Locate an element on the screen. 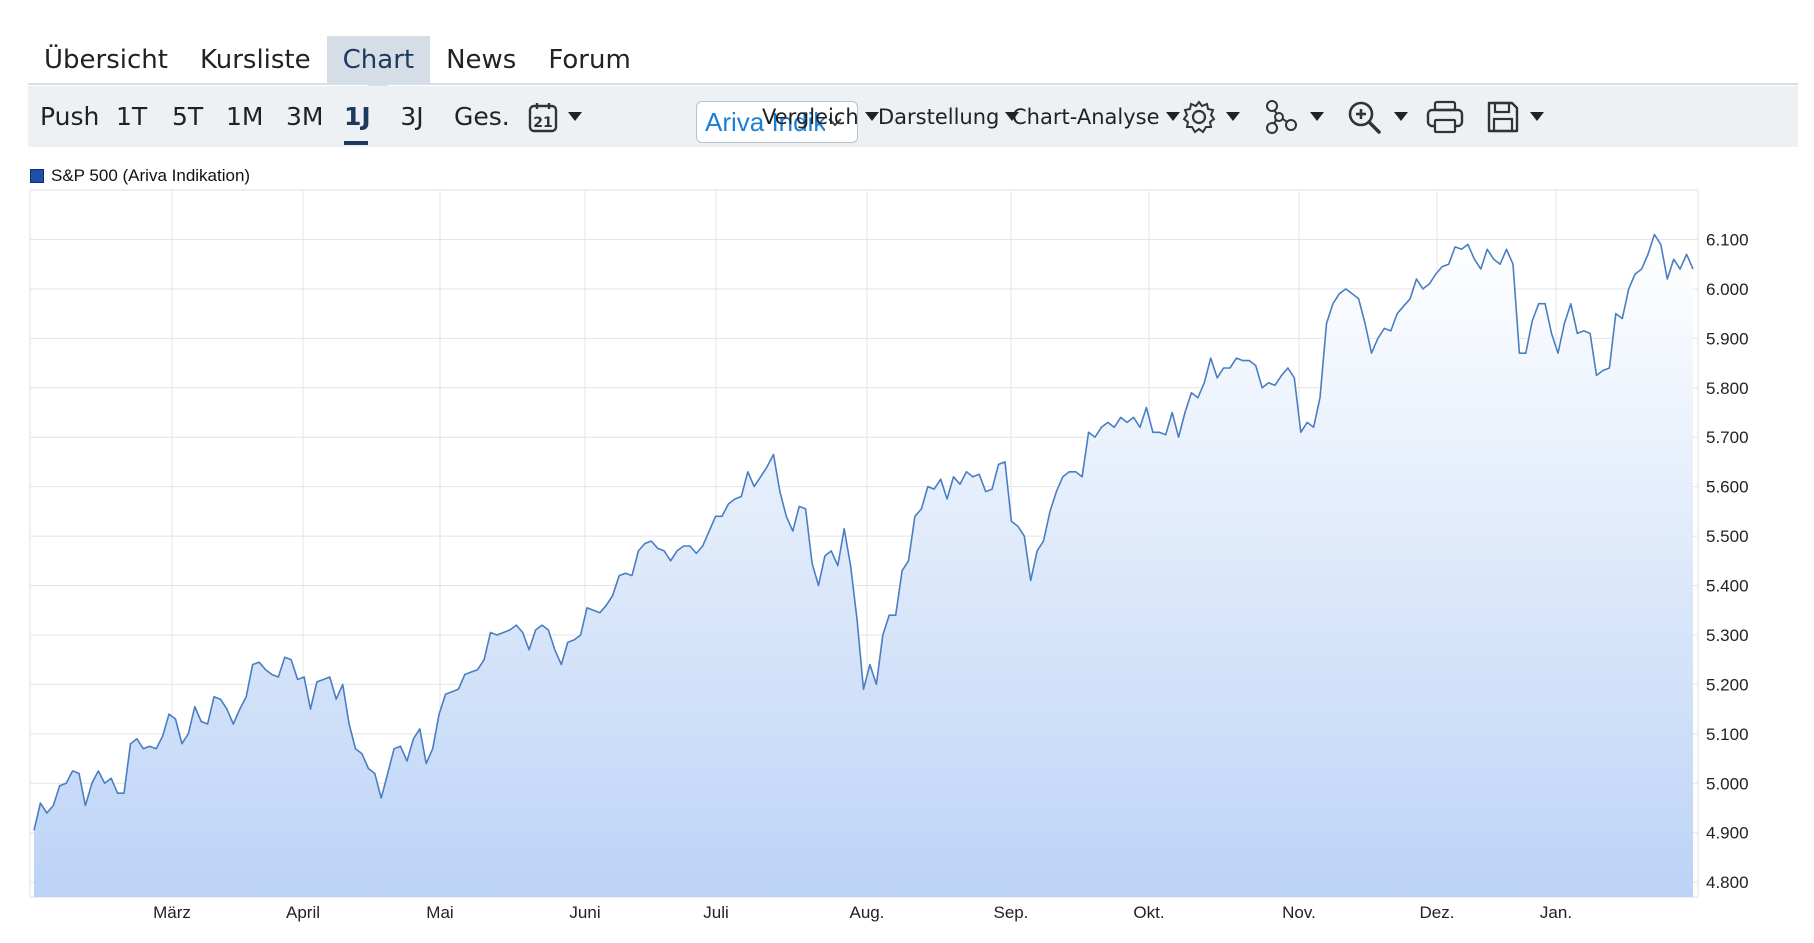 The width and height of the screenshot is (1814, 943). legend-swatch is located at coordinates (37, 176).